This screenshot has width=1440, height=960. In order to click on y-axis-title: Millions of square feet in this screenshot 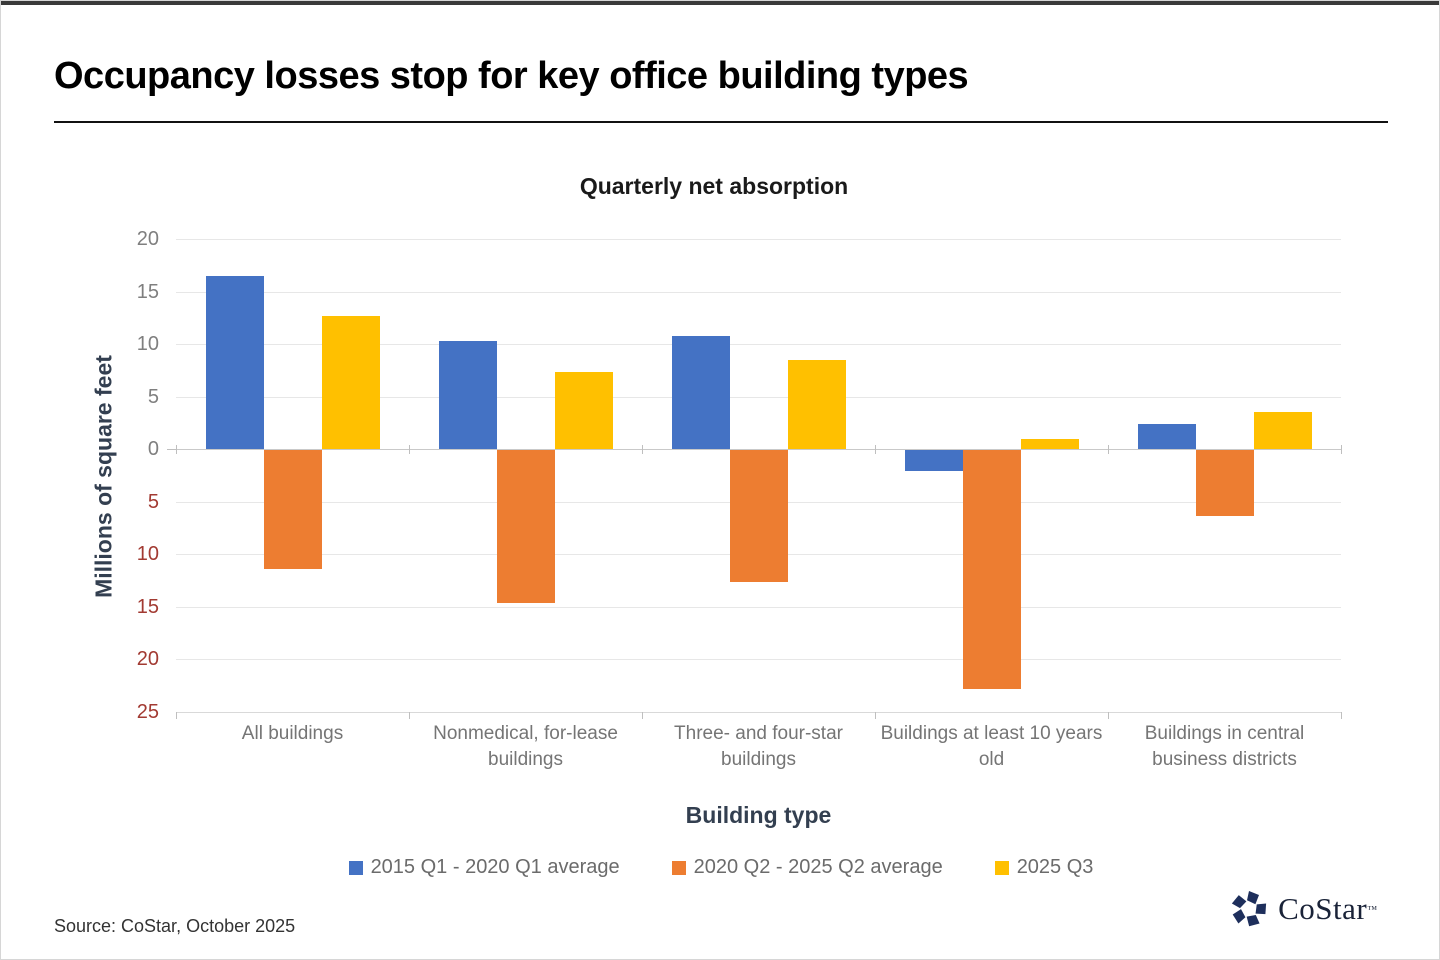, I will do `click(103, 476)`.